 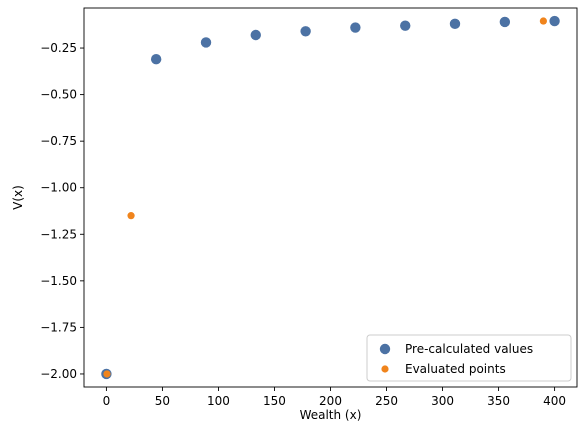 I want to click on y-tick-label: −1.00, so click(x=58, y=188).